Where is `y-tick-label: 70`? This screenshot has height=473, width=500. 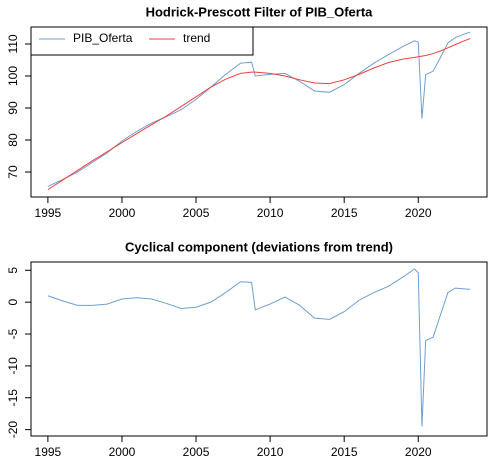
y-tick-label: 70 is located at coordinates (13, 172).